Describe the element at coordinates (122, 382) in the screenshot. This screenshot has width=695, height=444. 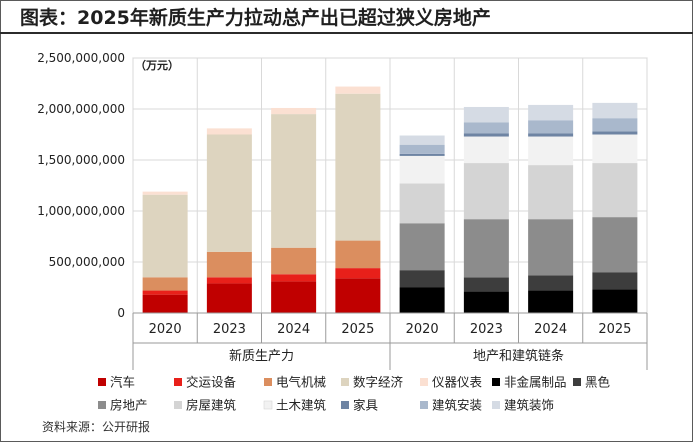
I see `legend-label: 汽车` at that location.